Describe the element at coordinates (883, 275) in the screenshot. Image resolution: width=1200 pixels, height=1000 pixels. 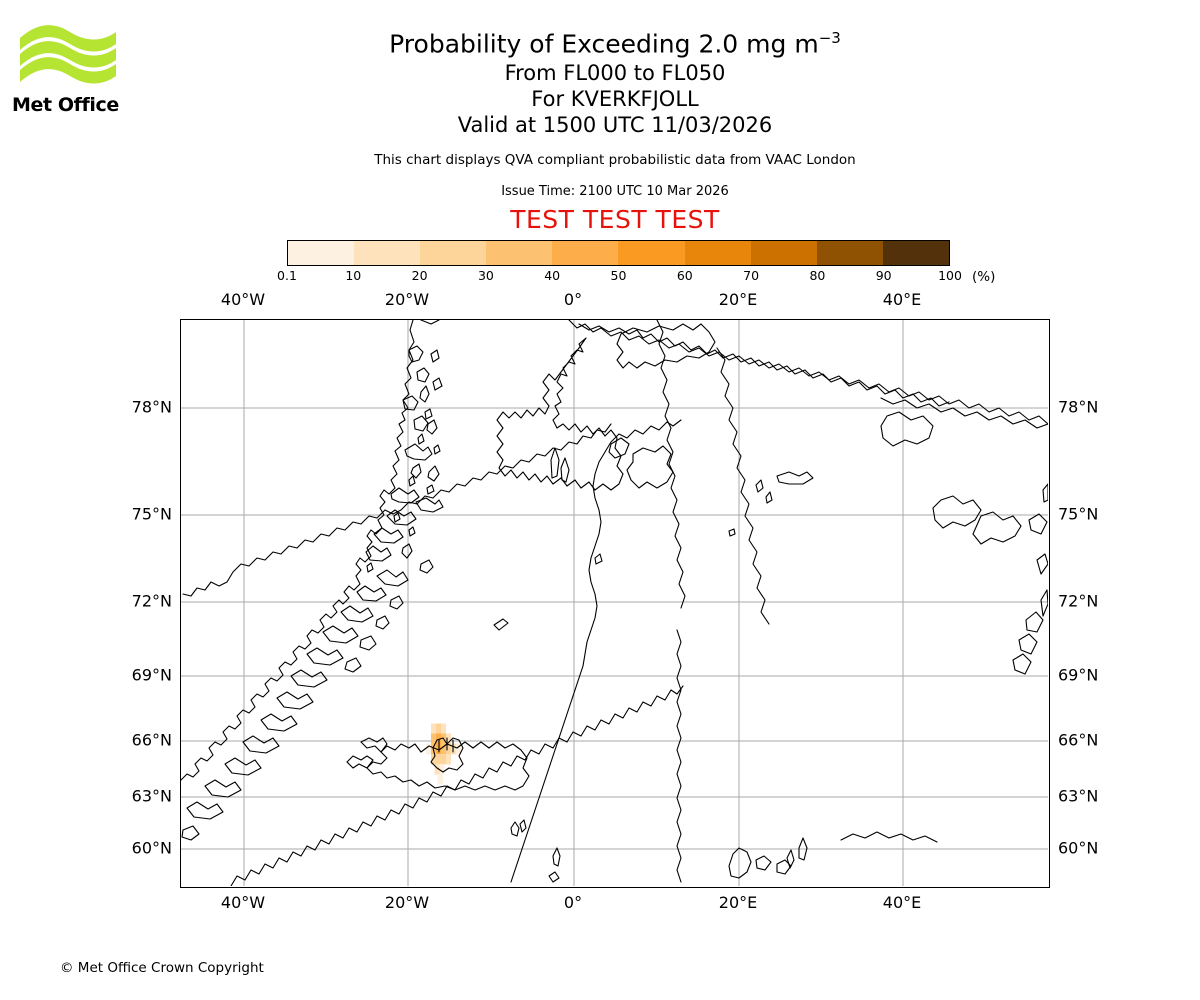
I see `colorbar-tick-90: 90` at that location.